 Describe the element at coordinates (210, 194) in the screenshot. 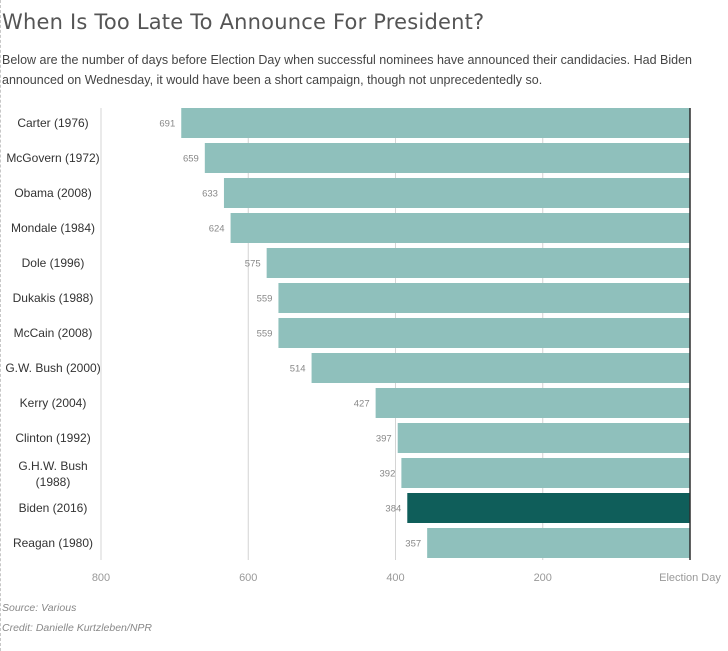

I see `value-label: 633` at that location.